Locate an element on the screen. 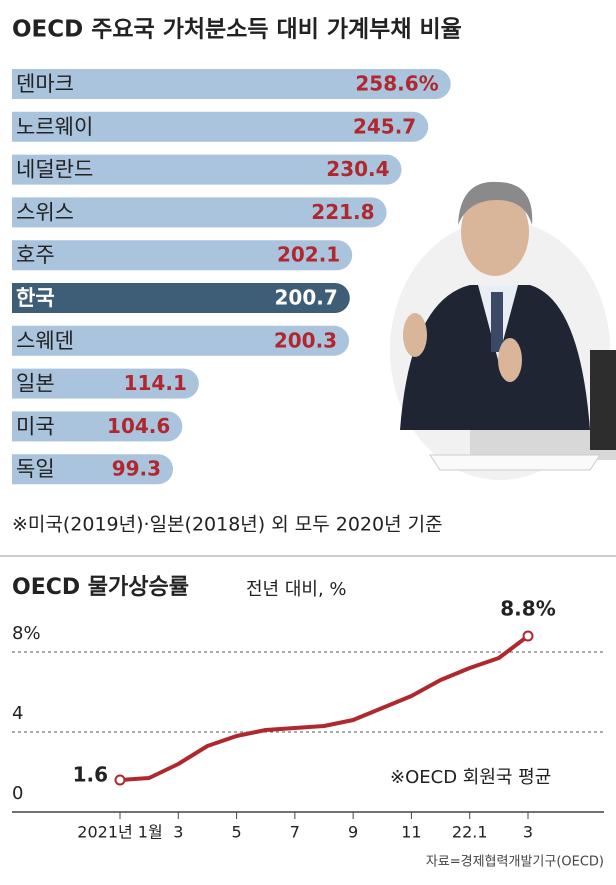 The image size is (616, 885). category-label: 노르웨이 is located at coordinates (54, 127).